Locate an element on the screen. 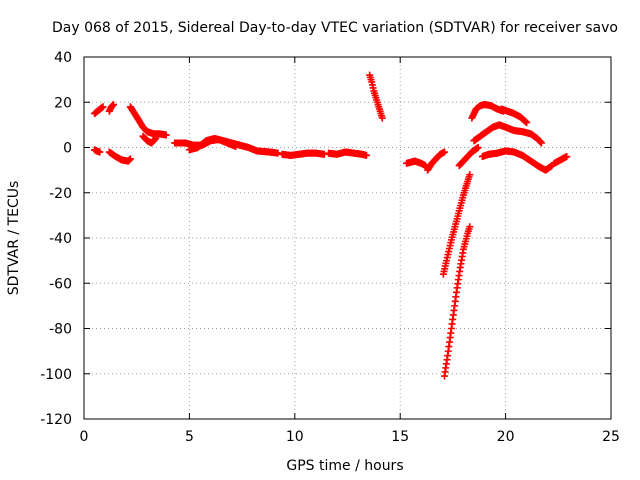  x-axis-label: GPS time / hours is located at coordinates (344, 466).